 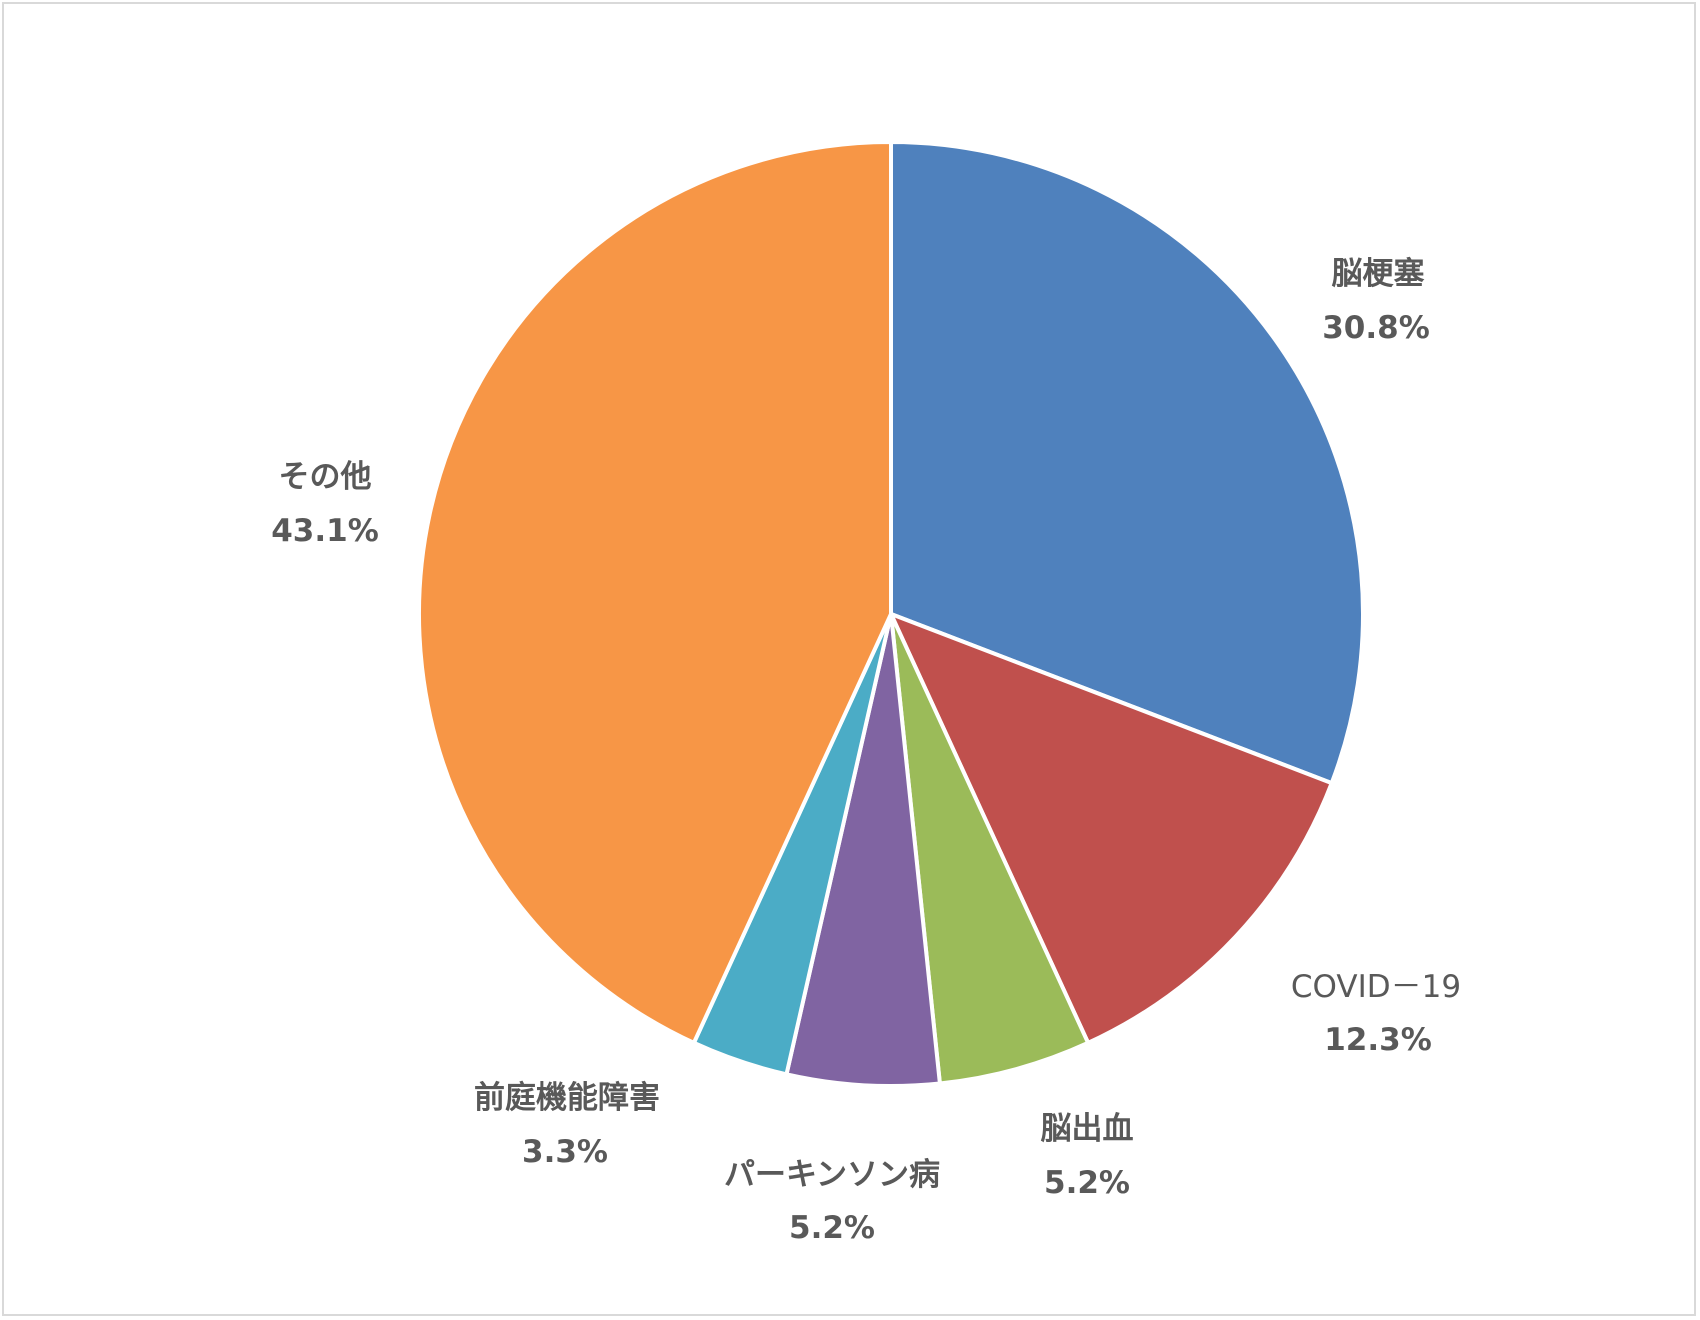 What do you see at coordinates (1376, 328) in the screenshot?
I see `slice-value-cerebral-infarction: 30.8%` at bounding box center [1376, 328].